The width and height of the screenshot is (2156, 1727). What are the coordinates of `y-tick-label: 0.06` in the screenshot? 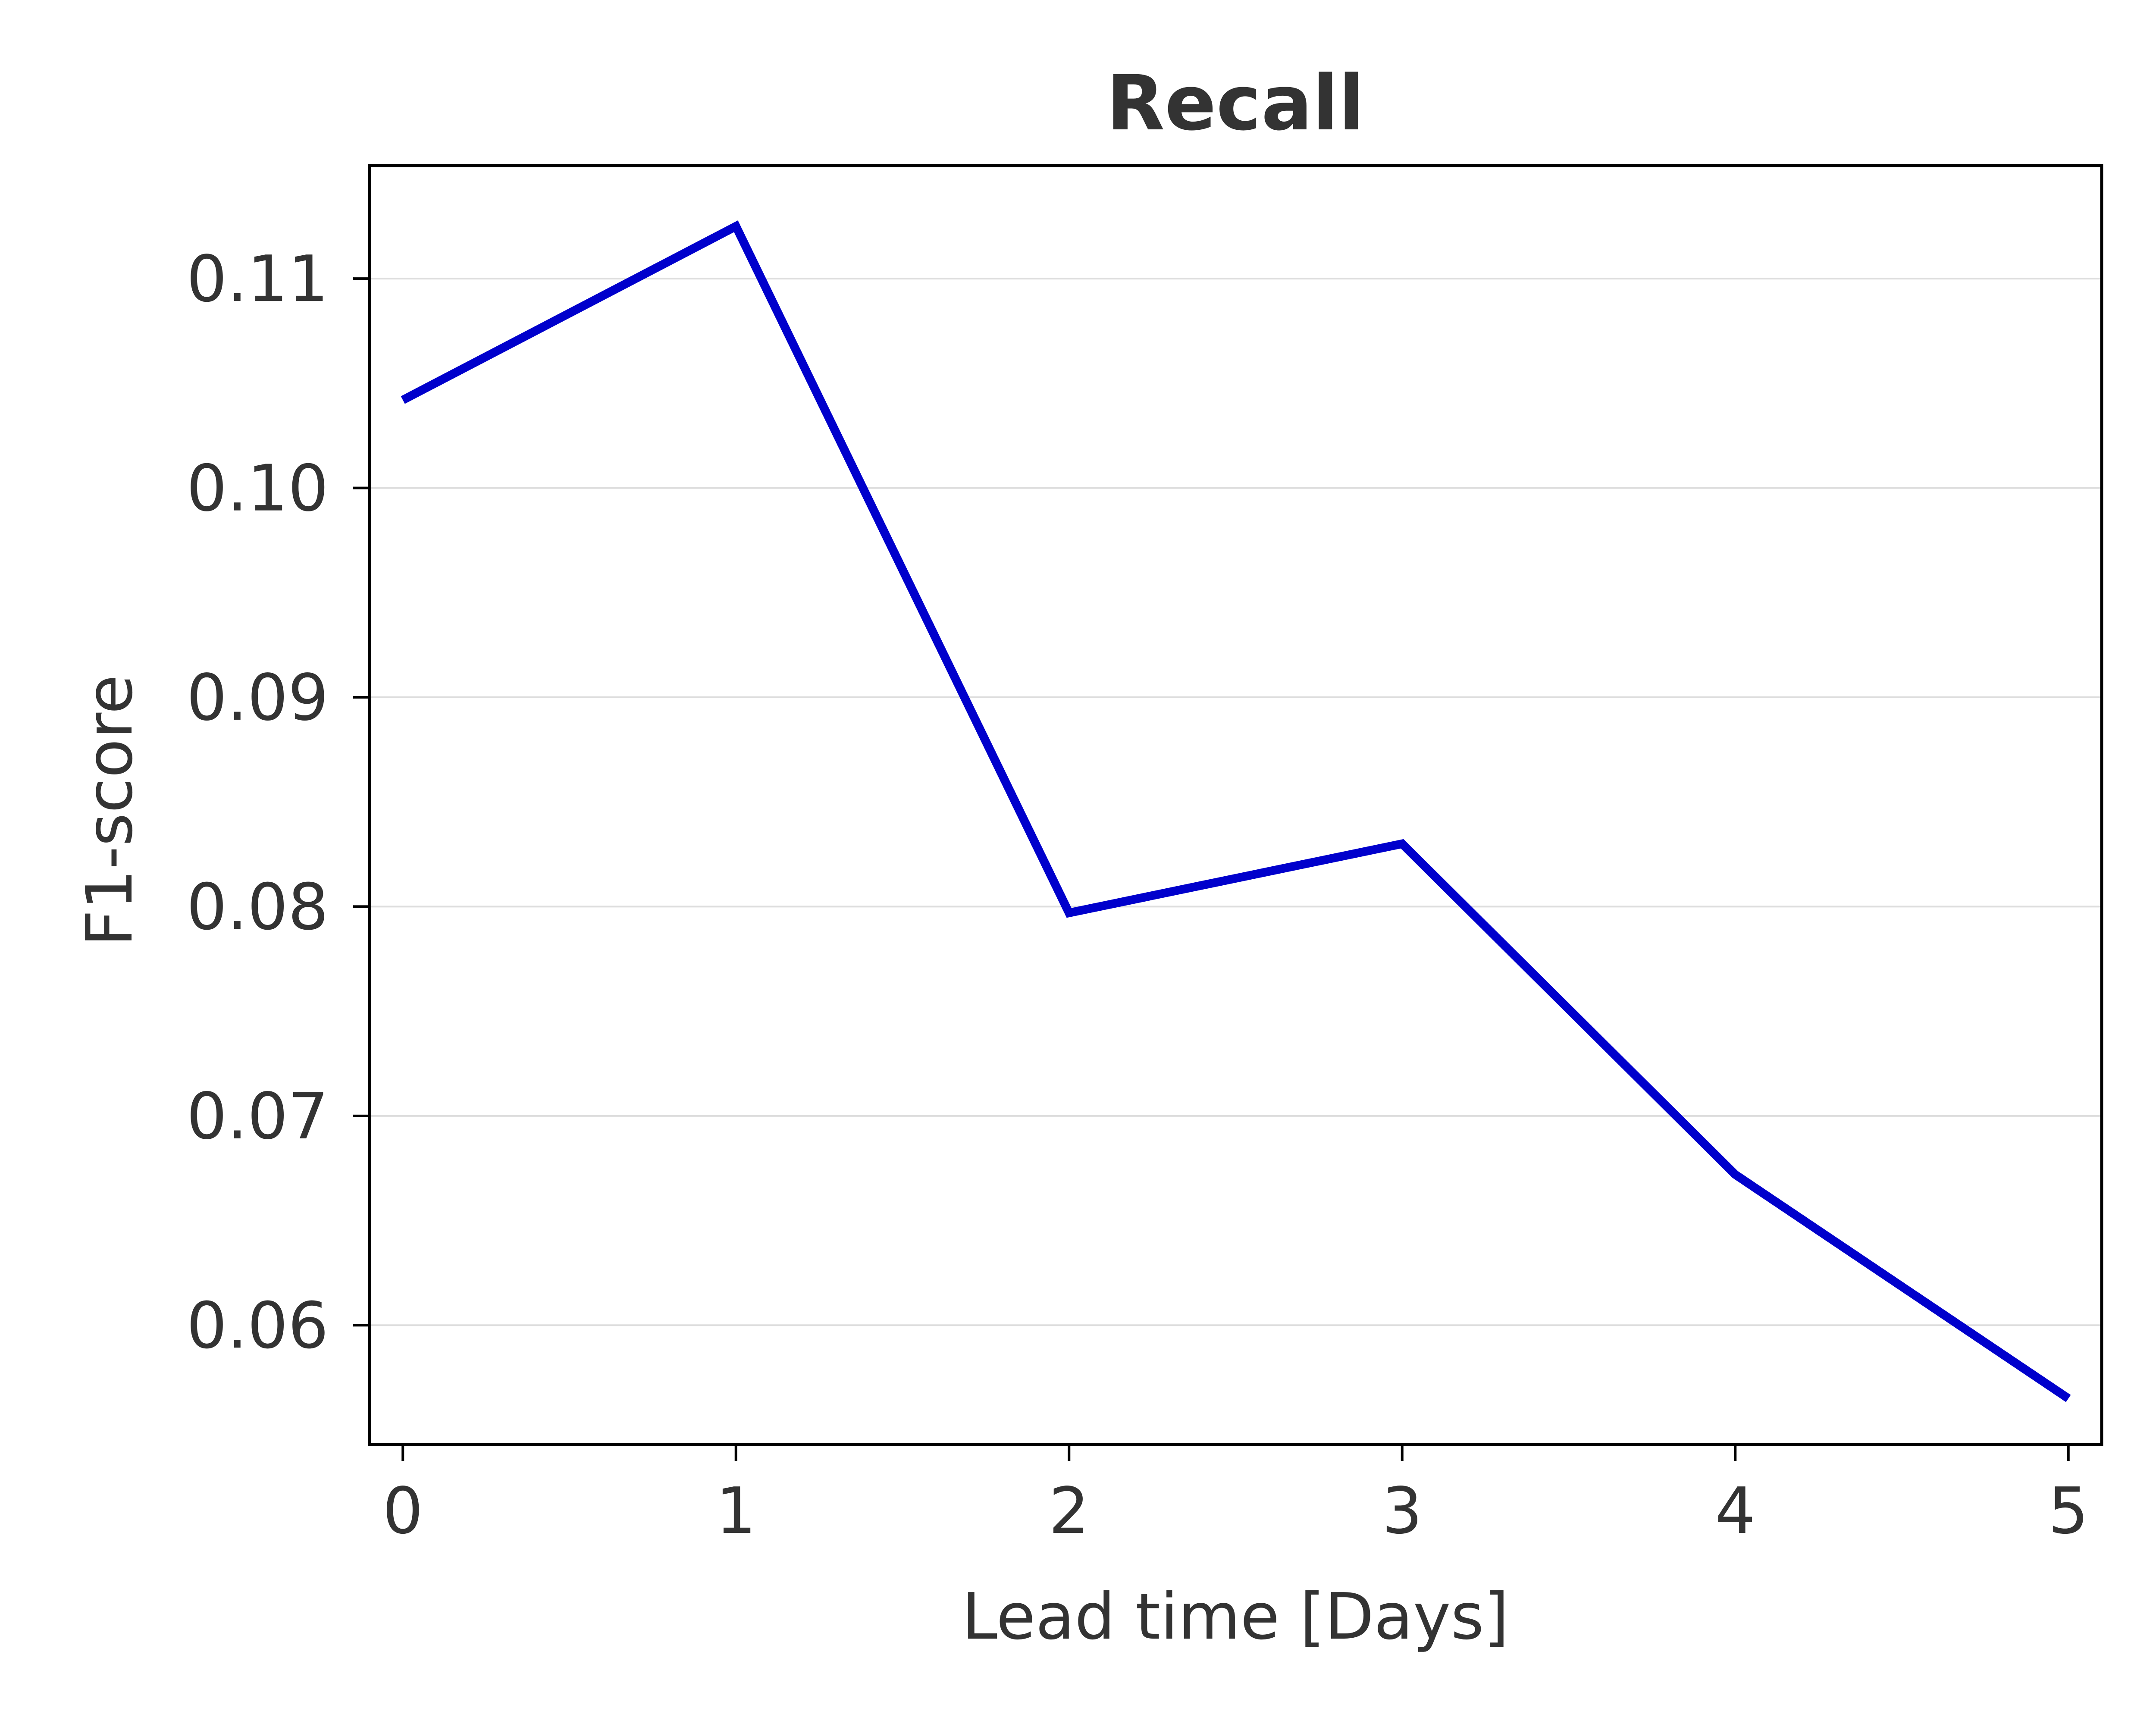 It's located at (257, 1325).